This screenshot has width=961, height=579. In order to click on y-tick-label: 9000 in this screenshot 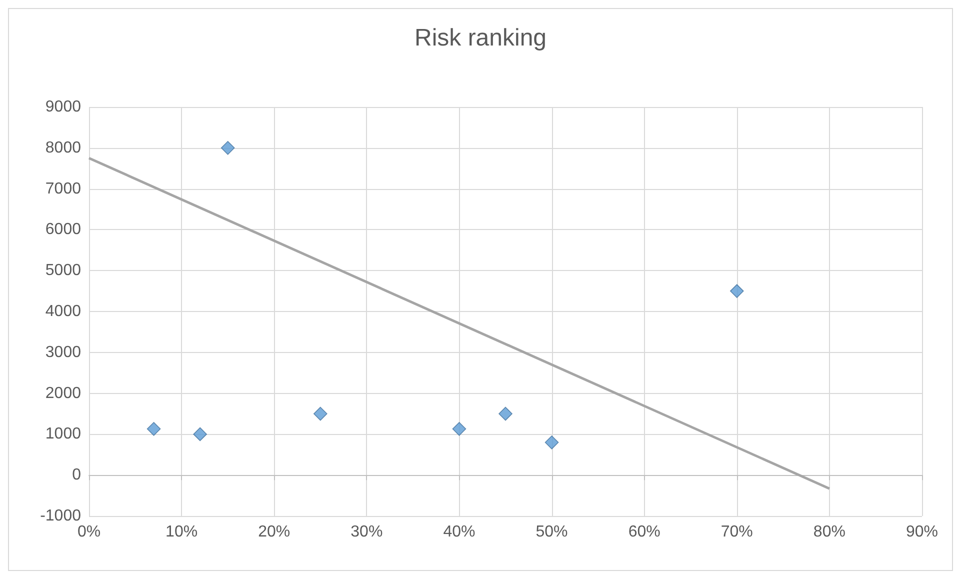, I will do `click(63, 107)`.